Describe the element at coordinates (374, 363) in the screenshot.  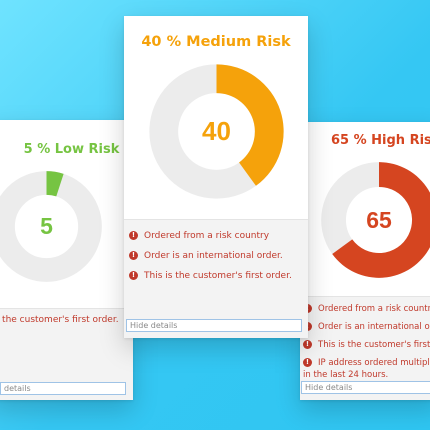
I see `risk-reason-text: IP address ordered multiple or` at that location.